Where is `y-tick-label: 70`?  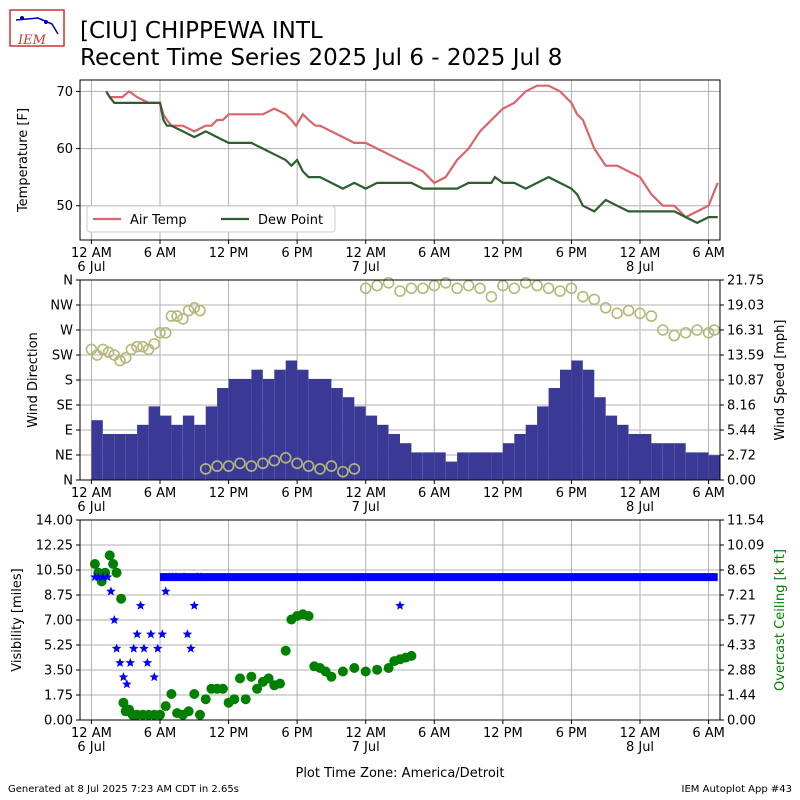
y-tick-label: 70 is located at coordinates (64, 92).